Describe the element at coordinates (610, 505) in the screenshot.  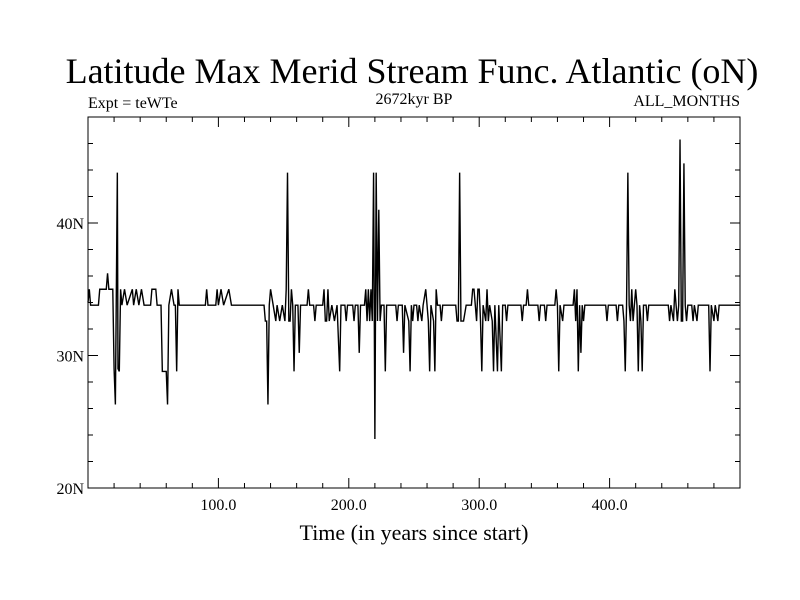
I see `x-tick-label: 400.0` at that location.